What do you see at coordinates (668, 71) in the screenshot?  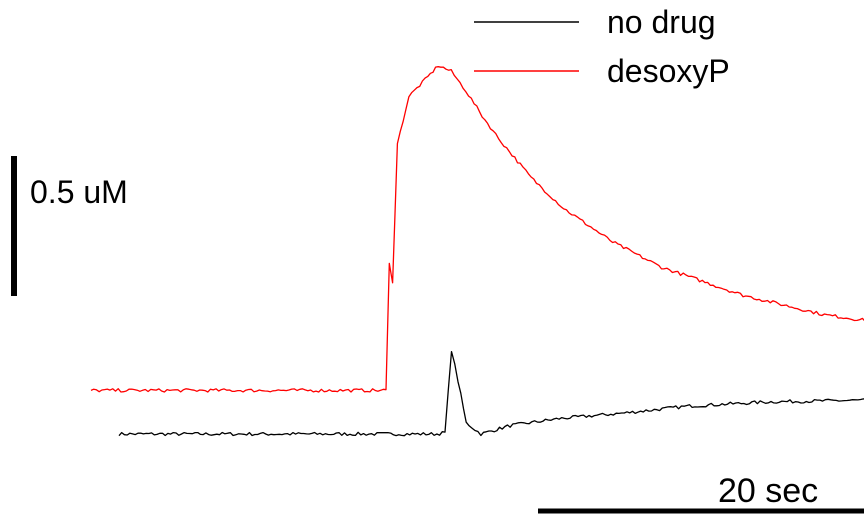 I see `legend-label-desoxyp: desoxyP` at bounding box center [668, 71].